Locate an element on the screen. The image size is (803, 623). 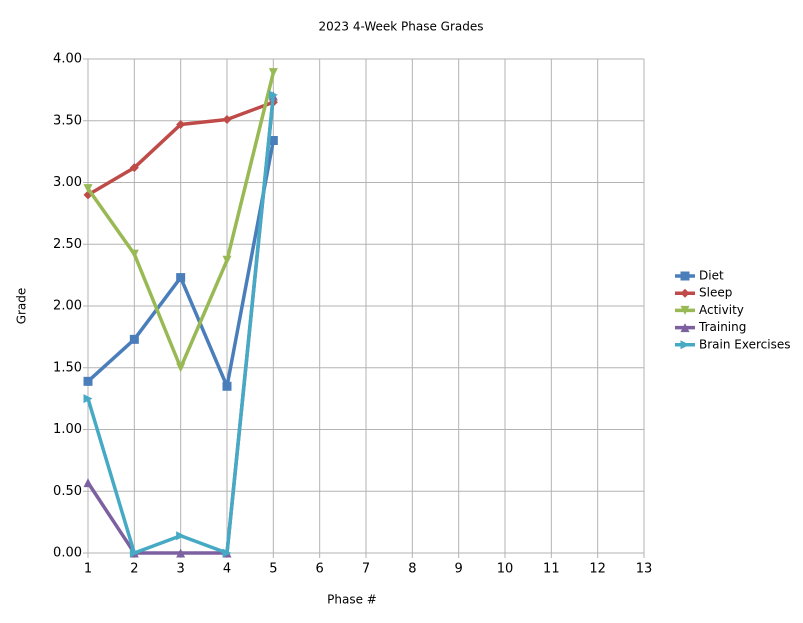
y-axis-title: Grade is located at coordinates (22, 306).